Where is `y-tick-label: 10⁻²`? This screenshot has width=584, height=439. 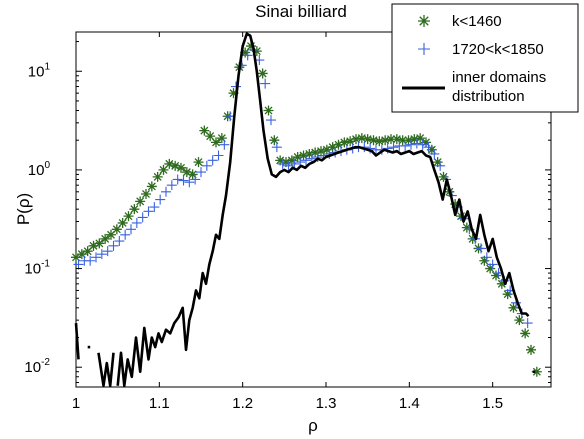 y-tick-label: 10⁻² is located at coordinates (37, 366).